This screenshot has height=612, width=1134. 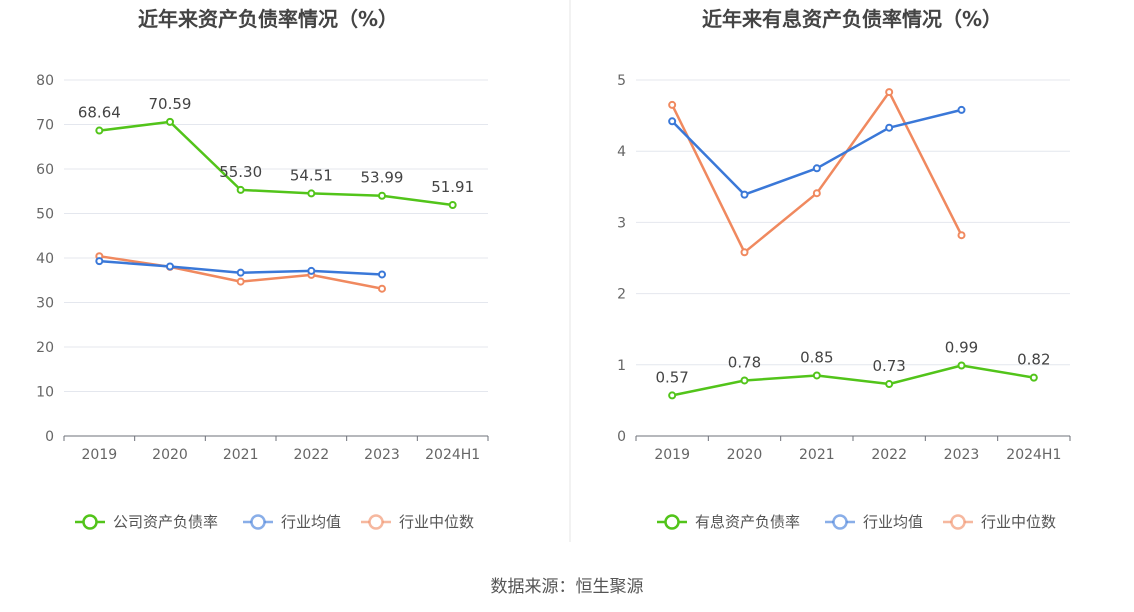 What do you see at coordinates (170, 104) in the screenshot?
I see `data-label: 70.59` at bounding box center [170, 104].